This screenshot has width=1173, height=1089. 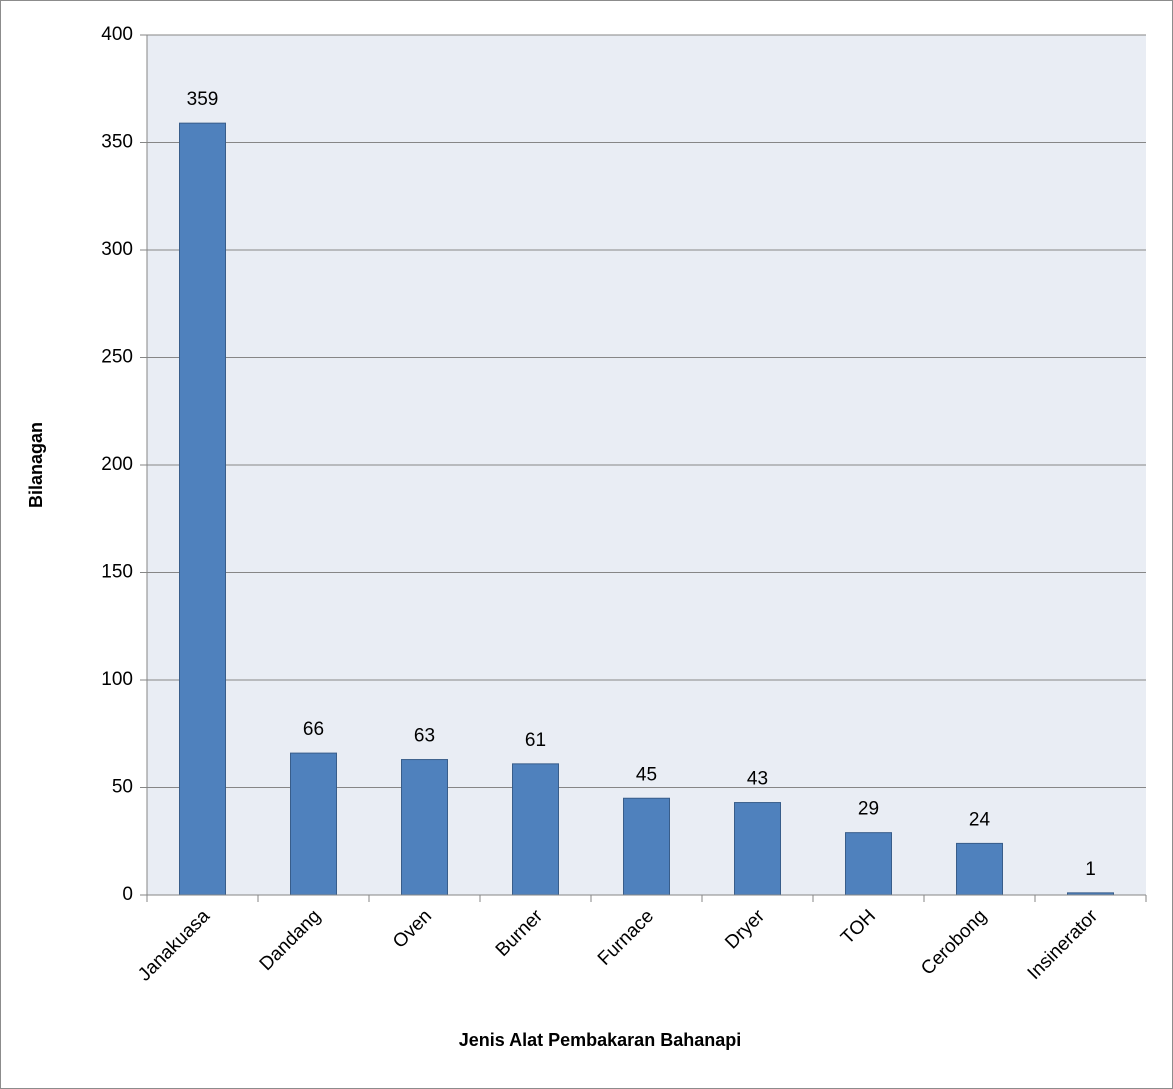 What do you see at coordinates (290, 940) in the screenshot?
I see `x-tick-label: Dandang` at bounding box center [290, 940].